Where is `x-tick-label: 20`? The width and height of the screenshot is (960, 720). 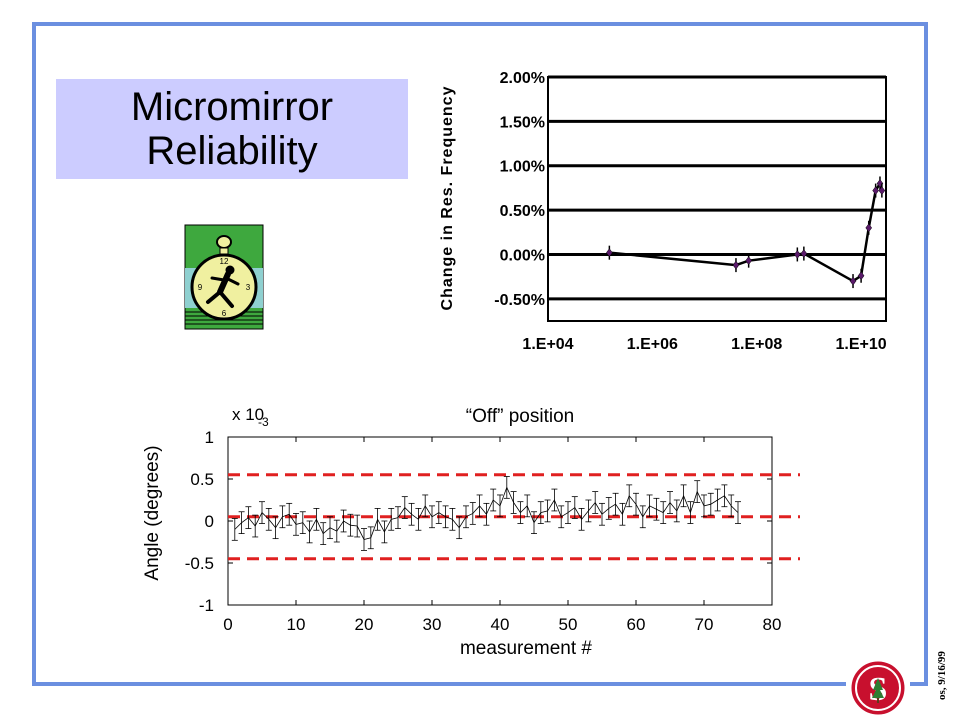 x-tick-label: 20 is located at coordinates (364, 624).